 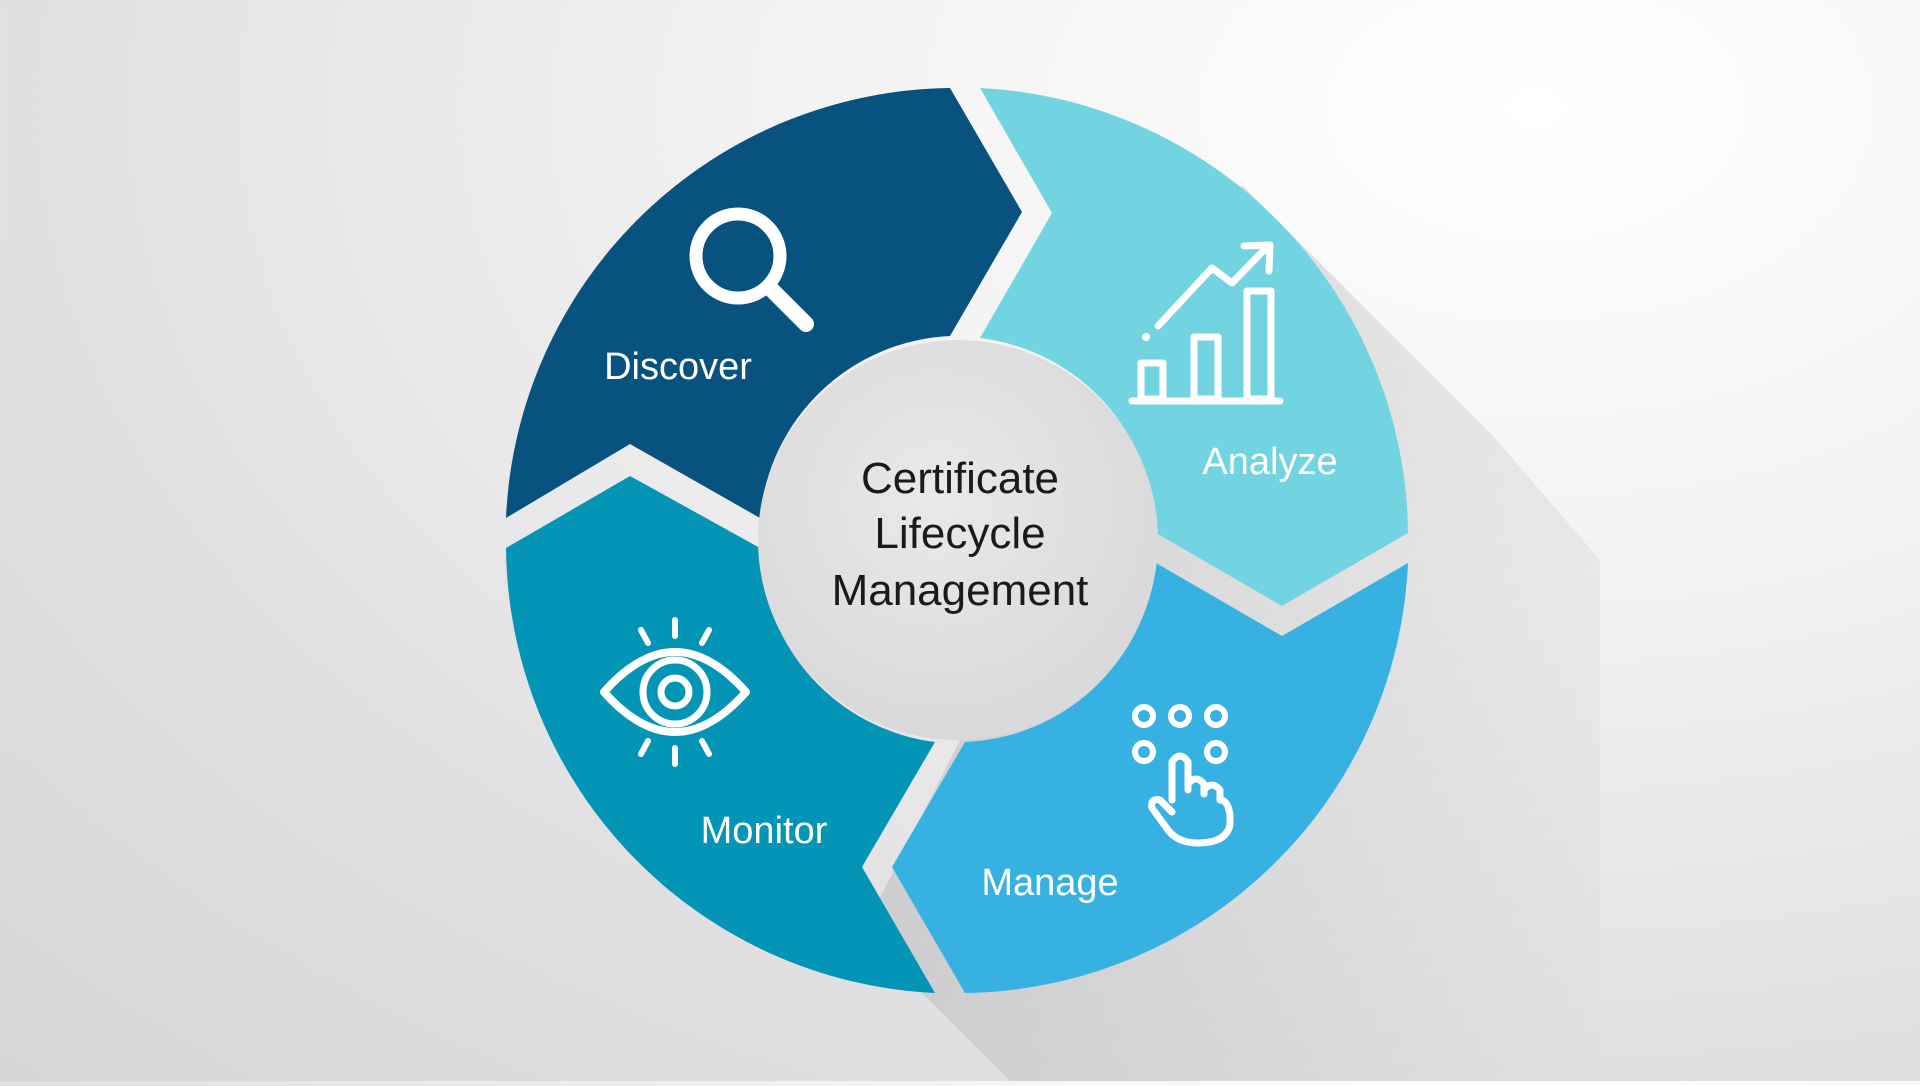 I want to click on center-hub: Certificate Lifecycle Management, so click(x=958, y=540).